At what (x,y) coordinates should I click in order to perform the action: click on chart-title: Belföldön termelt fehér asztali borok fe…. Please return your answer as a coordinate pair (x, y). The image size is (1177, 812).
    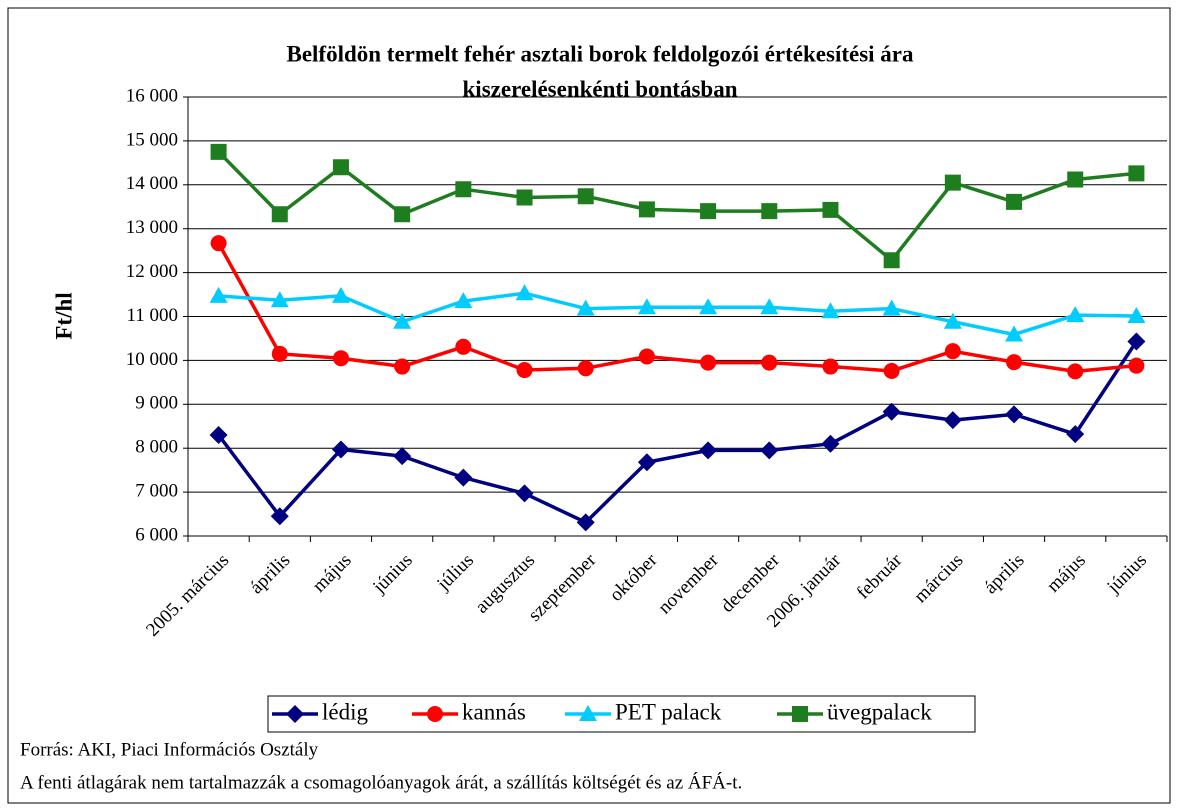
    Looking at the image, I should click on (600, 53).